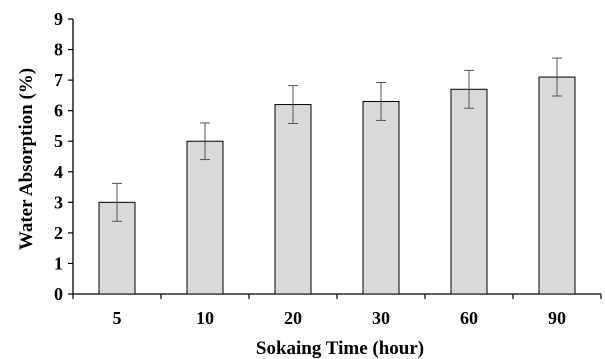 The width and height of the screenshot is (605, 359). What do you see at coordinates (58, 80) in the screenshot?
I see `y-tick-label: 7` at bounding box center [58, 80].